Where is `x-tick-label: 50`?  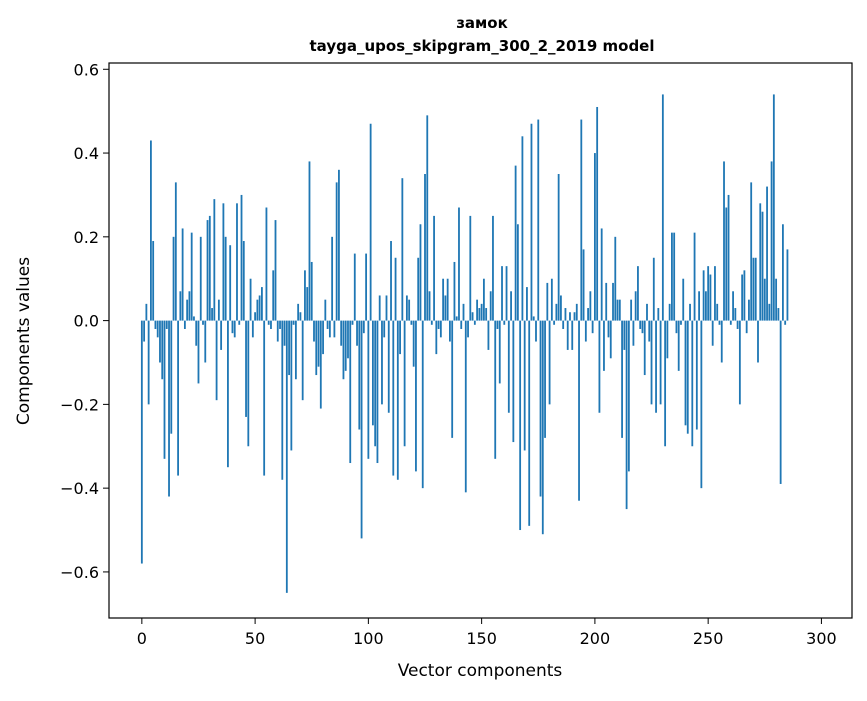 x-tick-label: 50 is located at coordinates (255, 638).